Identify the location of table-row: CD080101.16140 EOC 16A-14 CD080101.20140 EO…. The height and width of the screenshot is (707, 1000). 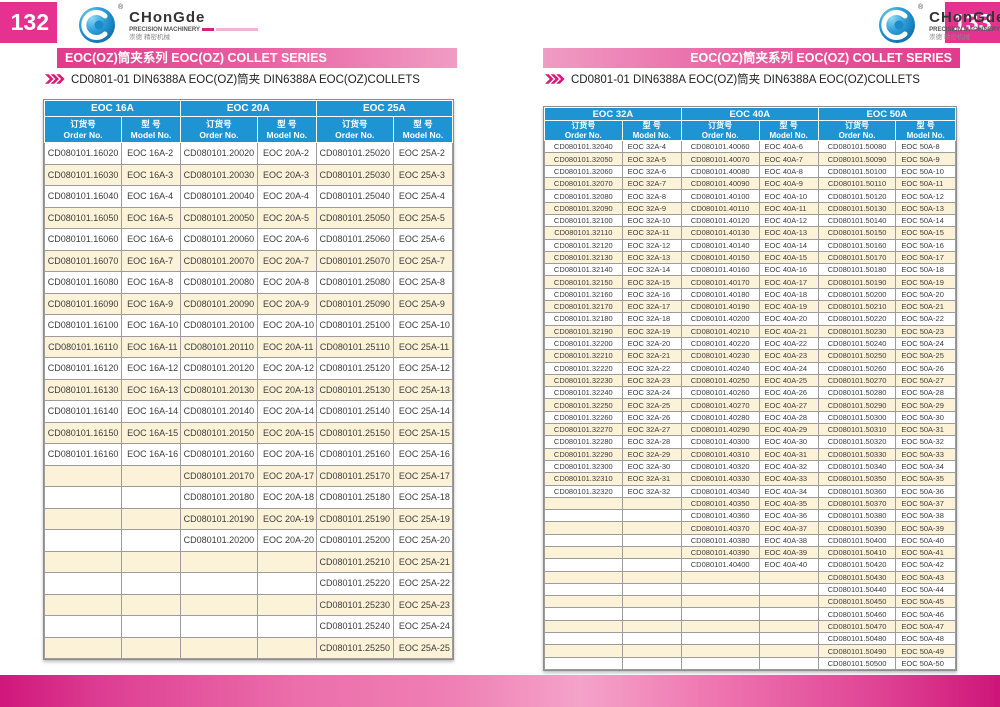
(248, 411).